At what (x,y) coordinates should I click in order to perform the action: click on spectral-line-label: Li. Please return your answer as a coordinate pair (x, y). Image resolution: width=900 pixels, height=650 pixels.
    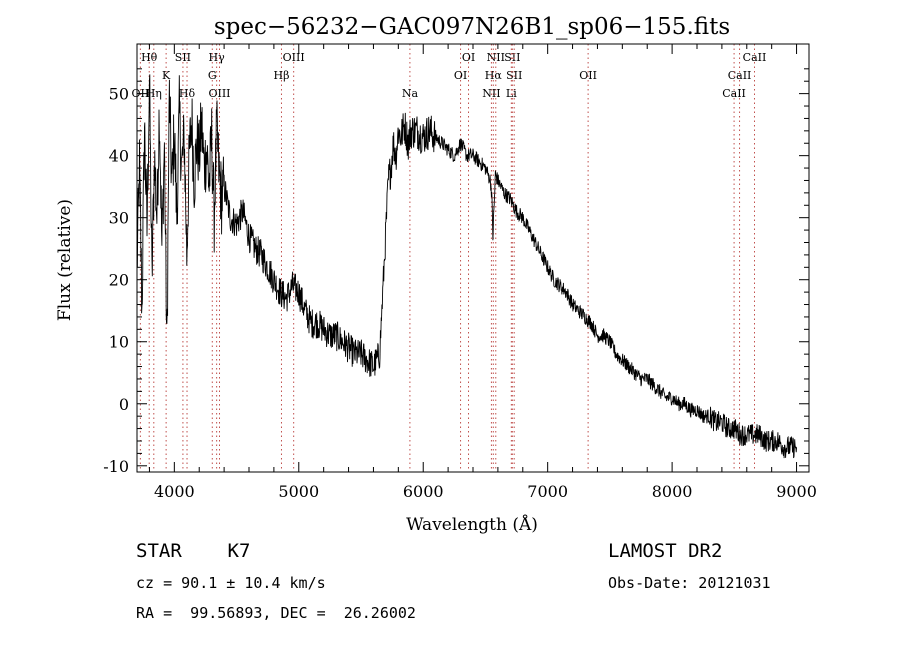
    Looking at the image, I should click on (511, 93).